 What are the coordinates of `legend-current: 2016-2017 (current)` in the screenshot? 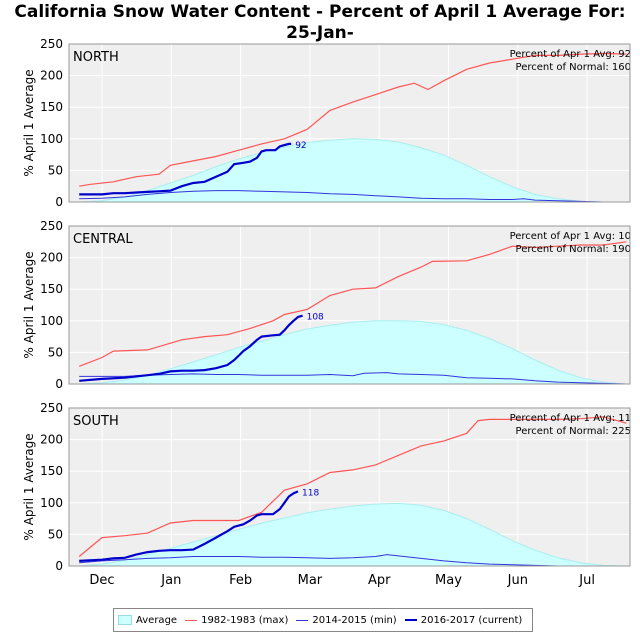 It's located at (463, 620).